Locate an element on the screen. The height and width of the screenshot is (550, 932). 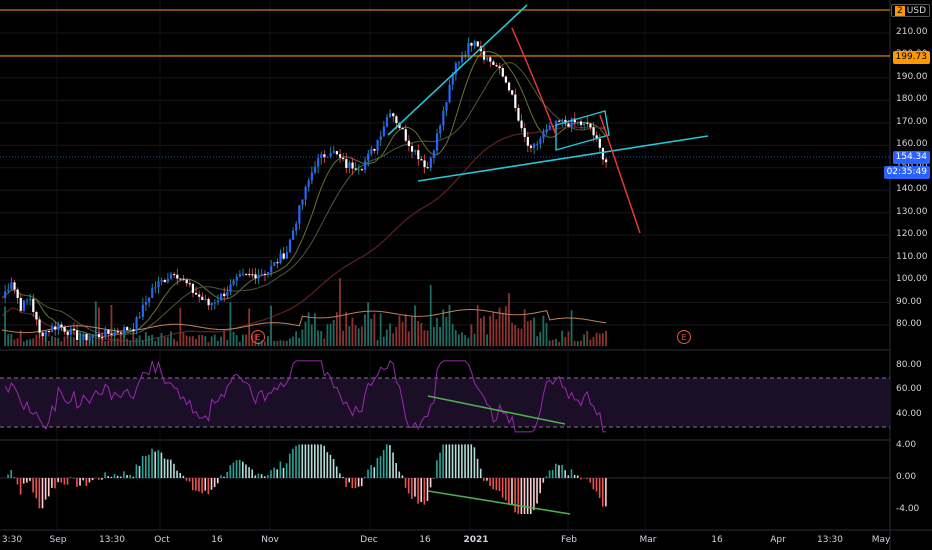
price-axis-label: 130.00 is located at coordinates (912, 211).